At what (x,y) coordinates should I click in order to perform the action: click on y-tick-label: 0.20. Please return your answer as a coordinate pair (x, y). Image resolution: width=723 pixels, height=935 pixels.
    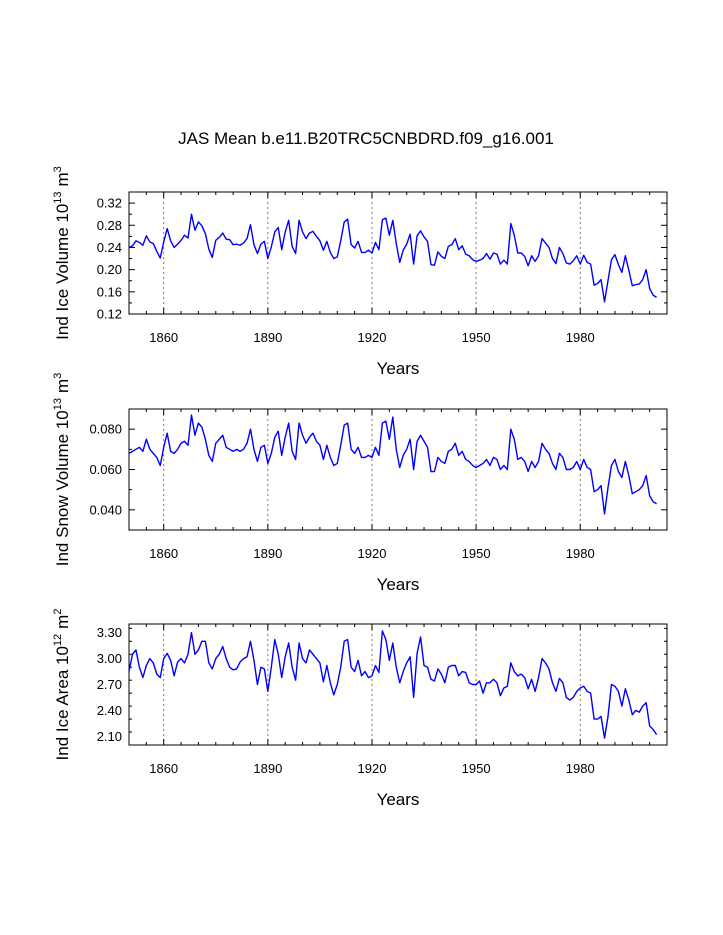
    Looking at the image, I should click on (109, 269).